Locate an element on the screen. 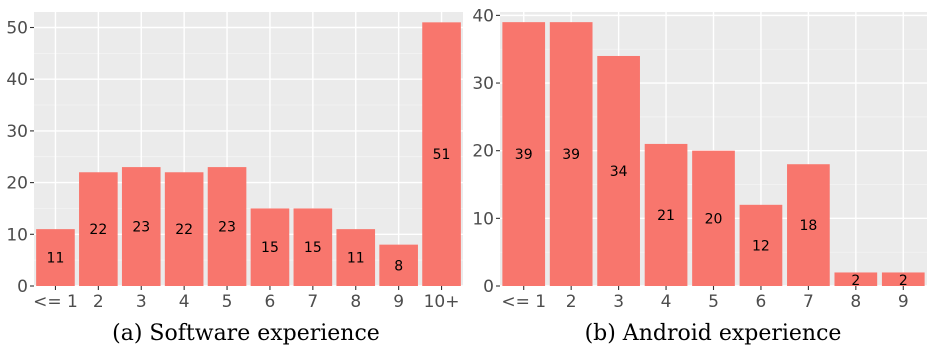 The width and height of the screenshot is (929, 349). caption-software-experience: (a) Software experience is located at coordinates (246, 333).